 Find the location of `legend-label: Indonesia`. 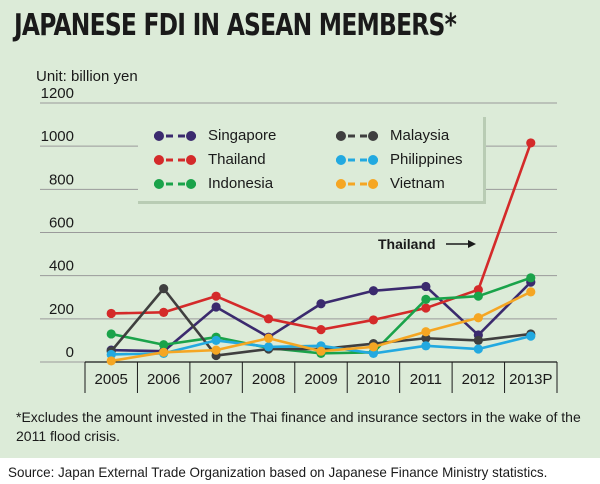

legend-label: Indonesia is located at coordinates (241, 183).